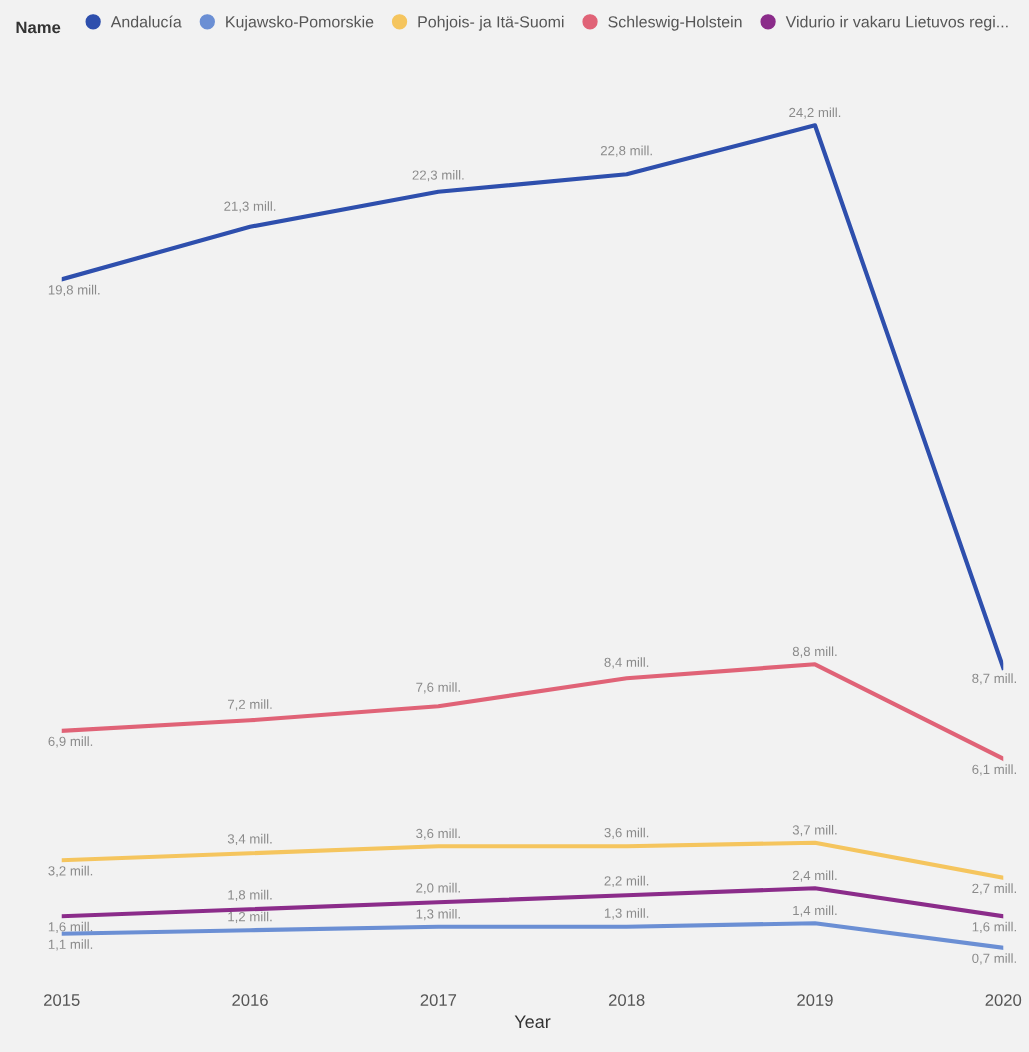 Image resolution: width=1029 pixels, height=1052 pixels. What do you see at coordinates (626, 1000) in the screenshot?
I see `x-tick-label: 2018` at bounding box center [626, 1000].